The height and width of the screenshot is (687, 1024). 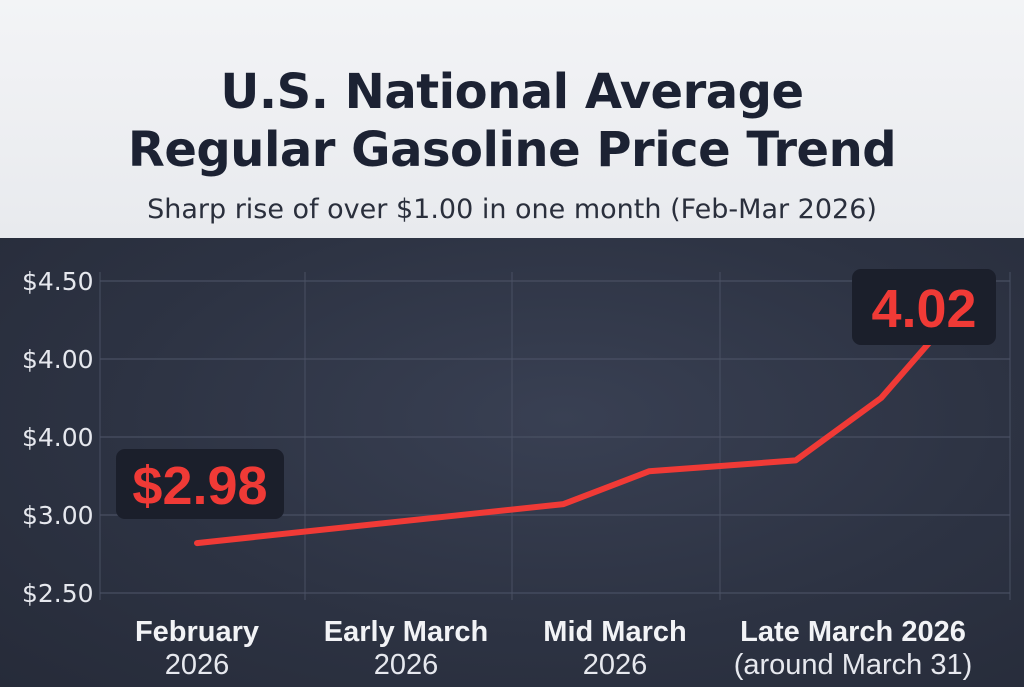 What do you see at coordinates (853, 632) in the screenshot?
I see `x-category-label: Late March 2026` at bounding box center [853, 632].